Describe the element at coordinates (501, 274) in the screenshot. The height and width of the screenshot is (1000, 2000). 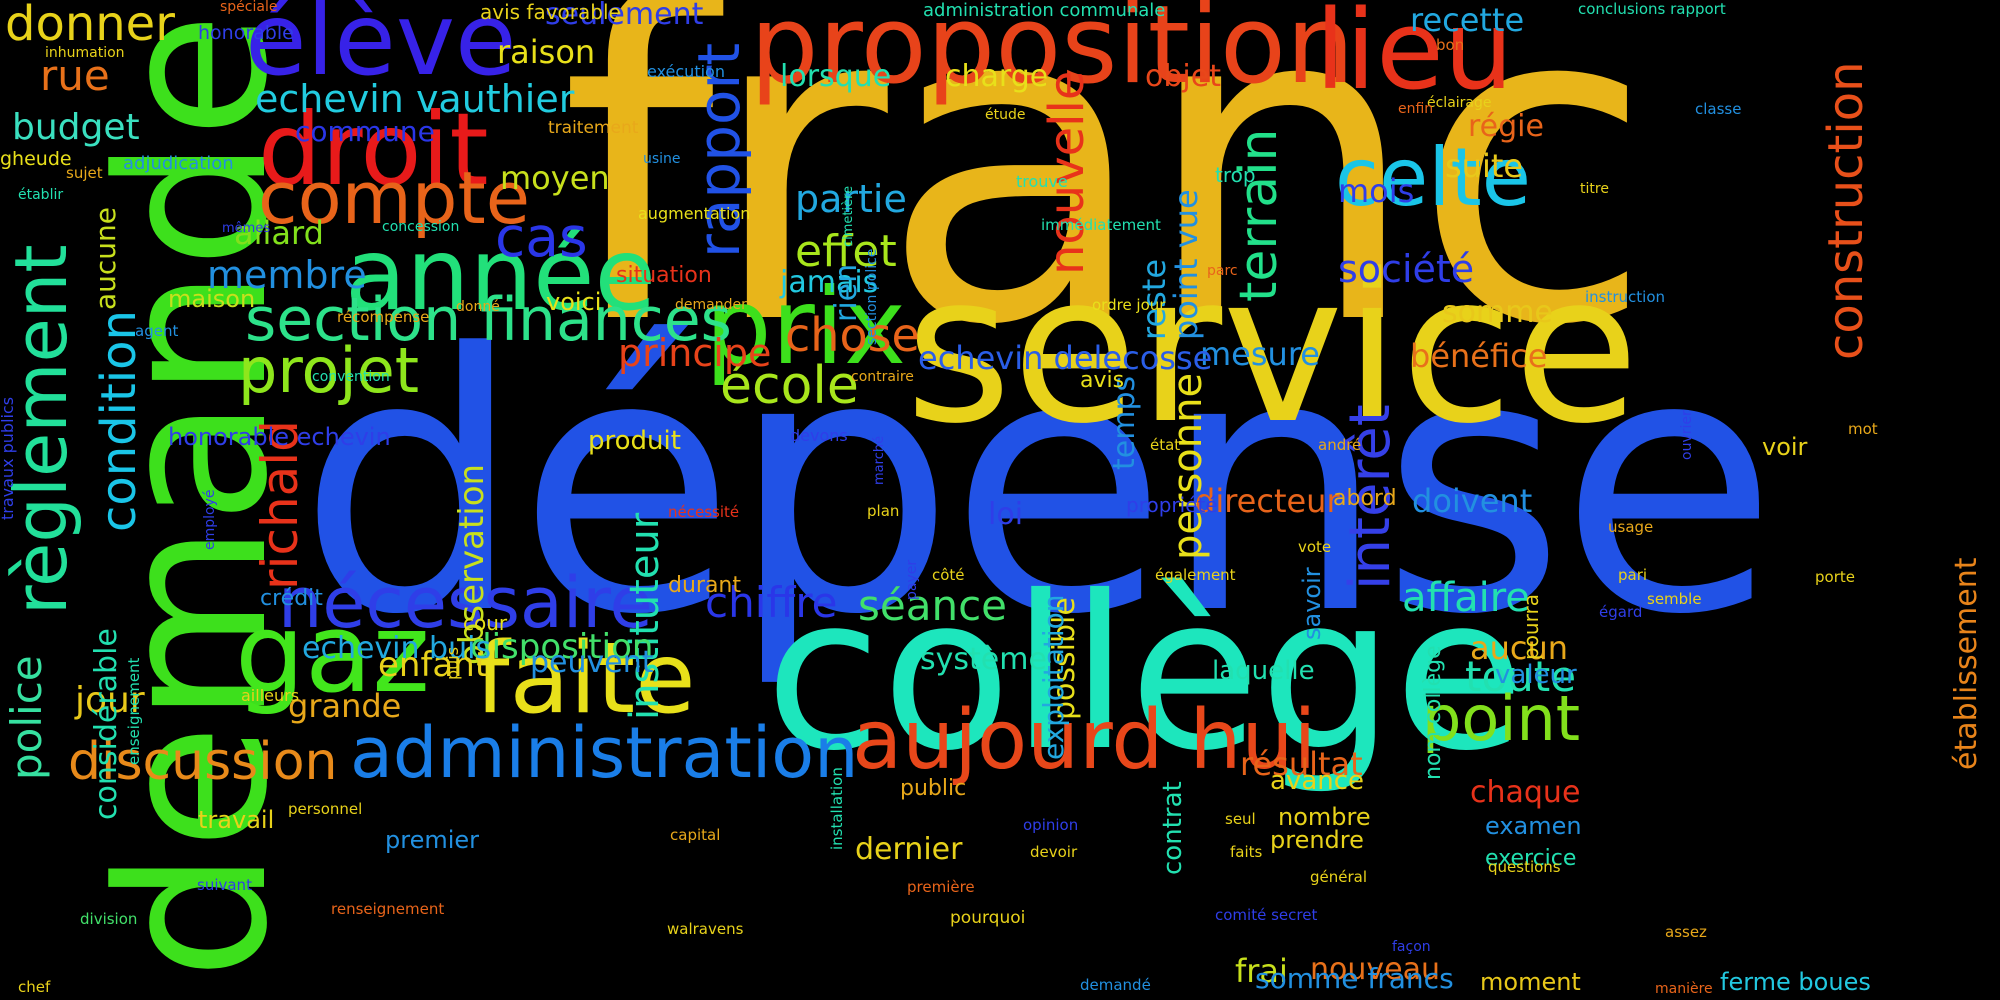
I see `word: année` at that location.